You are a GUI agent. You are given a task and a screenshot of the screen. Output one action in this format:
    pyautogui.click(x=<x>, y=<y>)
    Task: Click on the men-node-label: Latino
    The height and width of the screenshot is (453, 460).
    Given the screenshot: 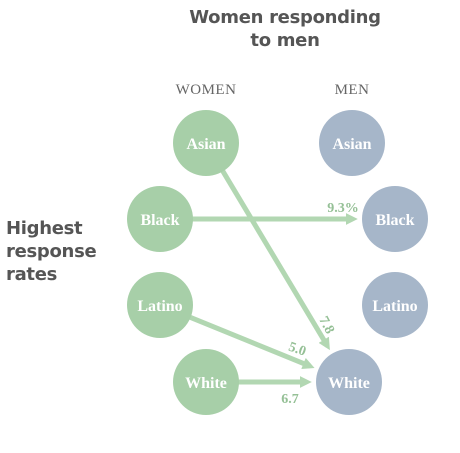 What is the action you would take?
    pyautogui.click(x=394, y=306)
    